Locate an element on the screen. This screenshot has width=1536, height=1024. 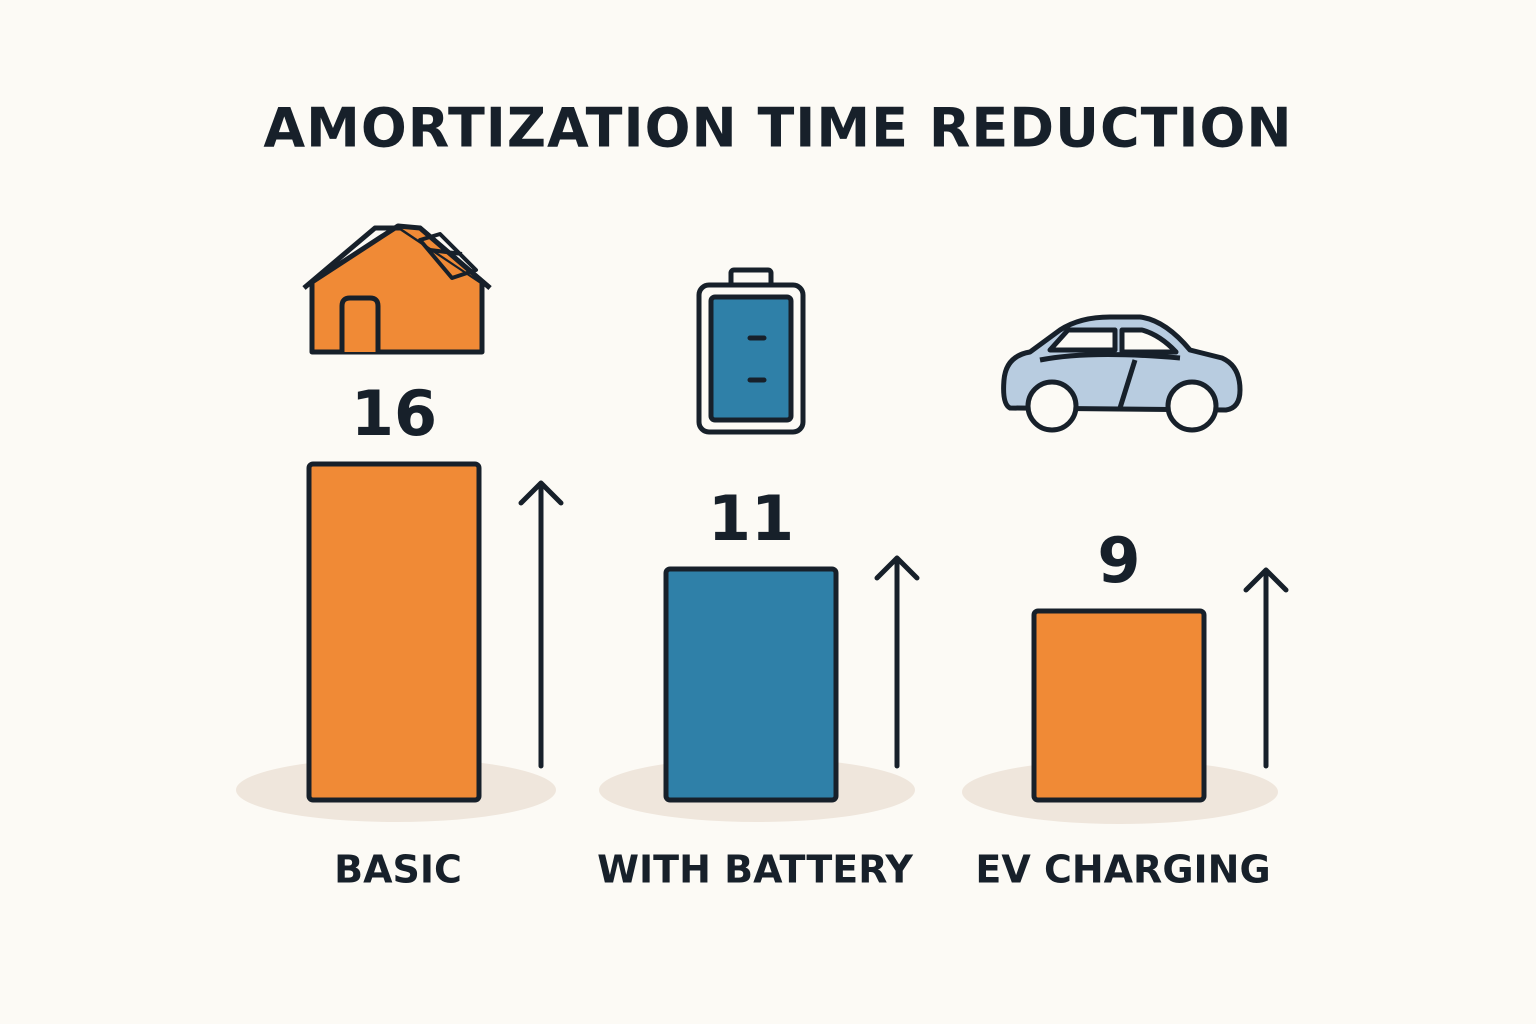
value-label: 16 is located at coordinates (394, 413).